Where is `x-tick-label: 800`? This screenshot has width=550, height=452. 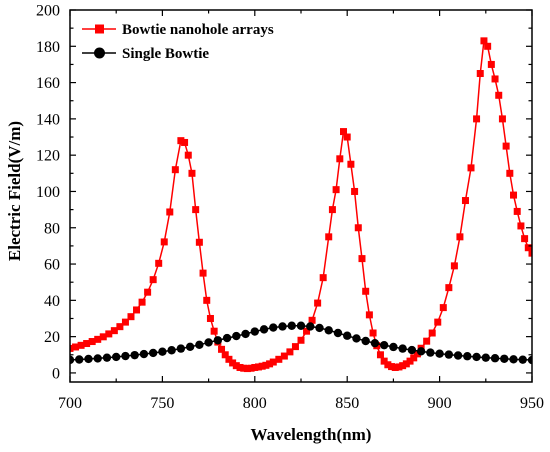 x-tick-label: 800 is located at coordinates (255, 403).